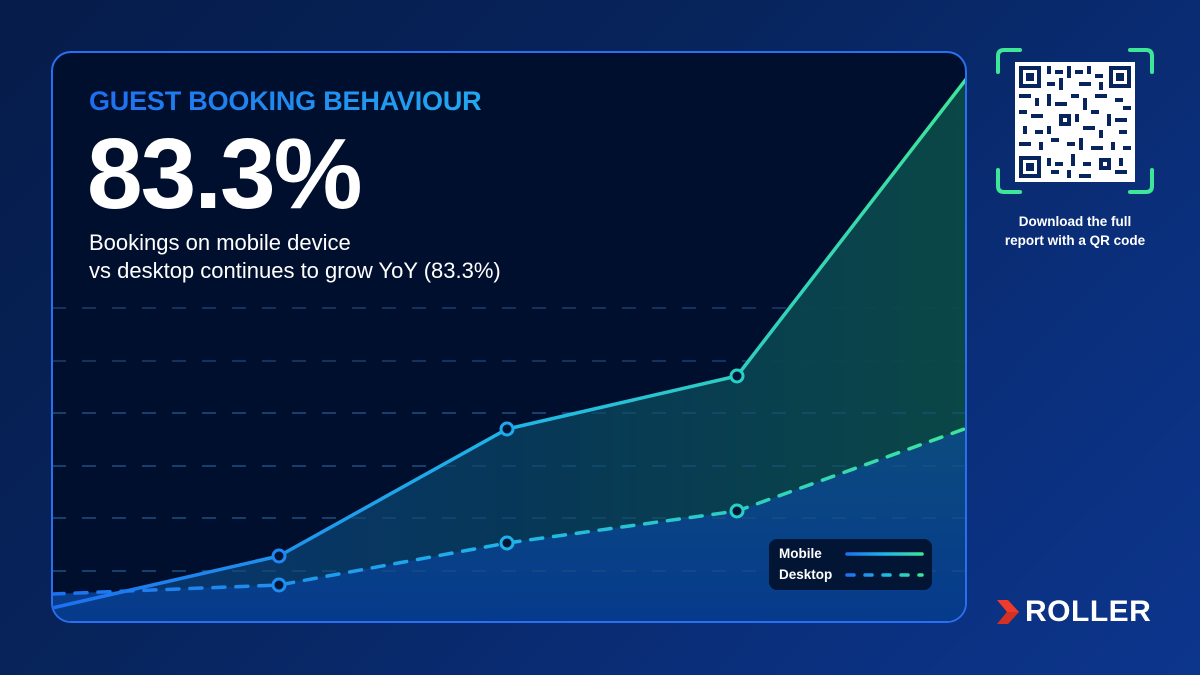 This screenshot has height=675, width=1200. I want to click on headline-value: 83.3%, so click(225, 174).